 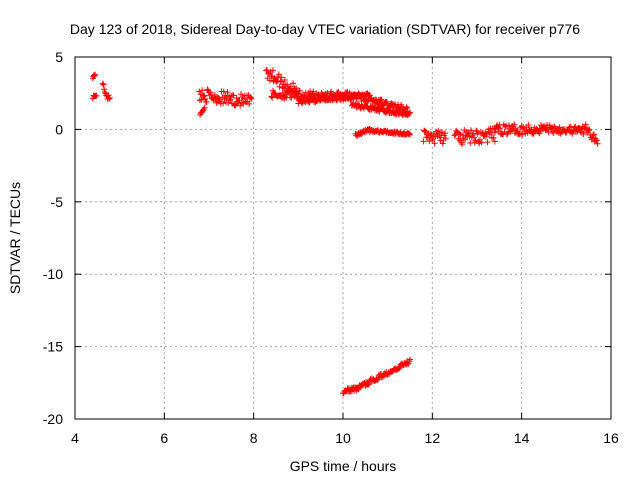 What do you see at coordinates (254, 438) in the screenshot?
I see `x-tick-label: 8` at bounding box center [254, 438].